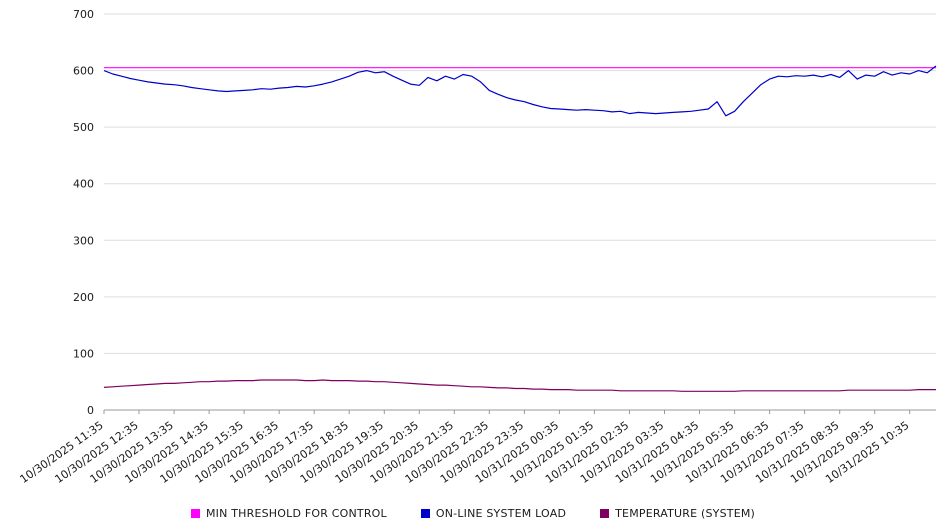 This screenshot has width=946, height=526. What do you see at coordinates (685, 513) in the screenshot?
I see `legend-label: TEMPERATURE (SYSTEM)` at bounding box center [685, 513].